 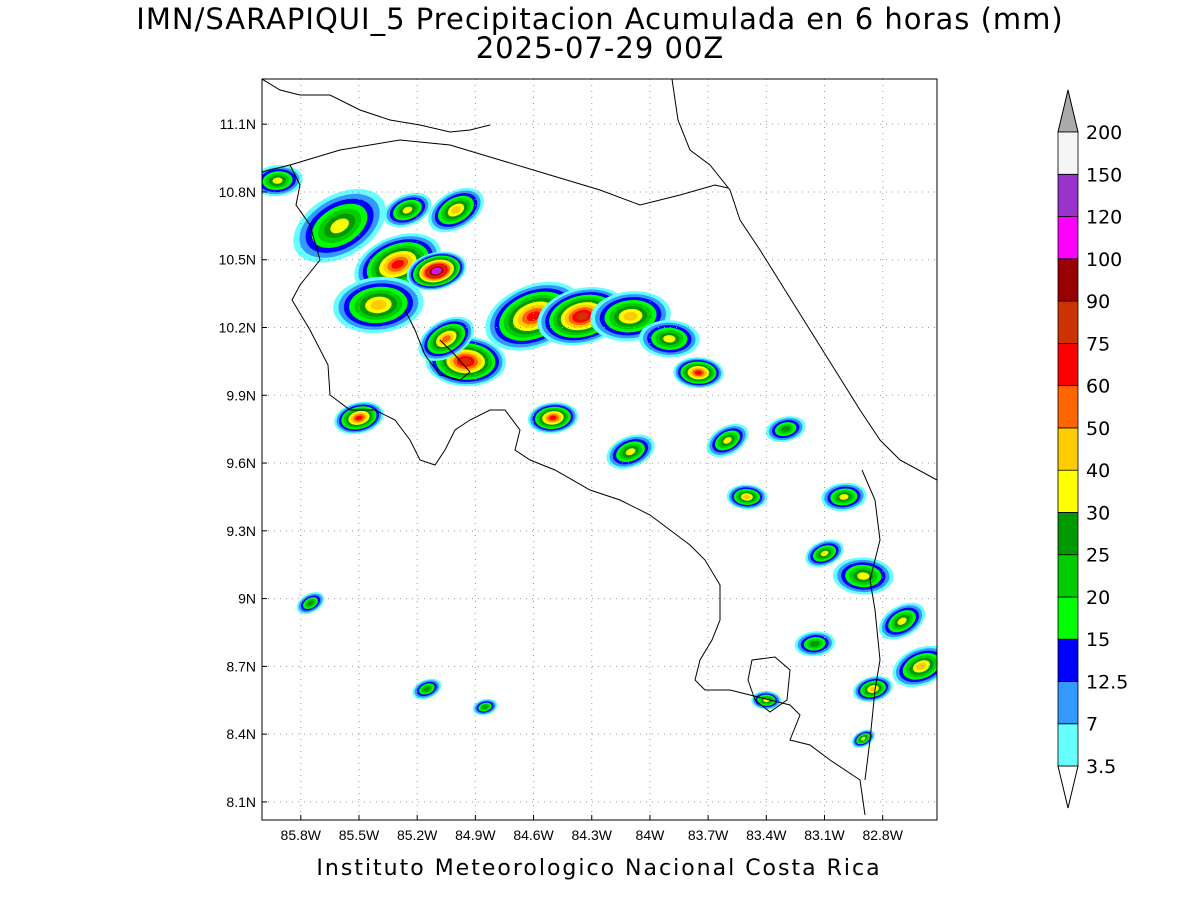 What do you see at coordinates (1101, 767) in the screenshot?
I see `colorbar-label: 3.5` at bounding box center [1101, 767].